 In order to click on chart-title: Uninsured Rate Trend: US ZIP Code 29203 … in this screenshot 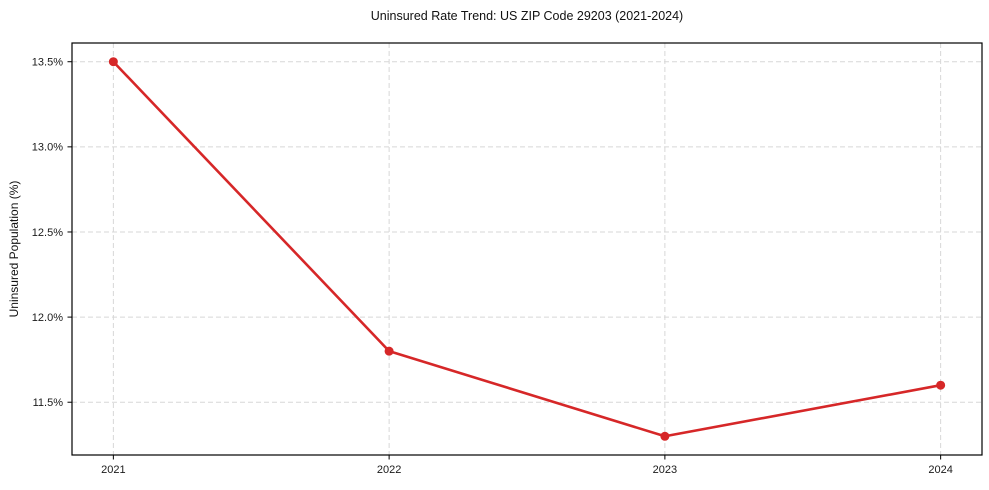, I will do `click(527, 16)`.